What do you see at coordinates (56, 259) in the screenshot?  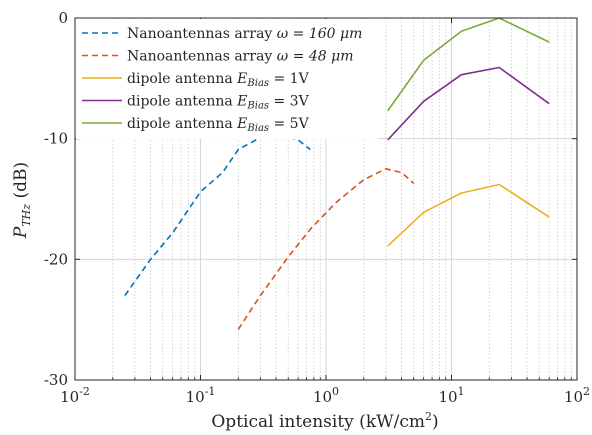 I see `y-tick-label: -20` at bounding box center [56, 259].